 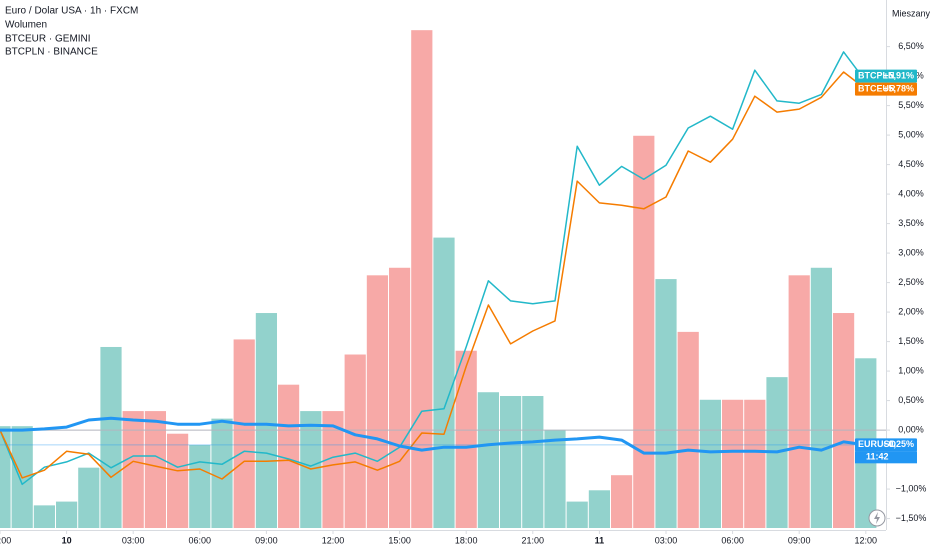 What do you see at coordinates (911, 518) in the screenshot?
I see `y-tick-label: −1,50%` at bounding box center [911, 518].